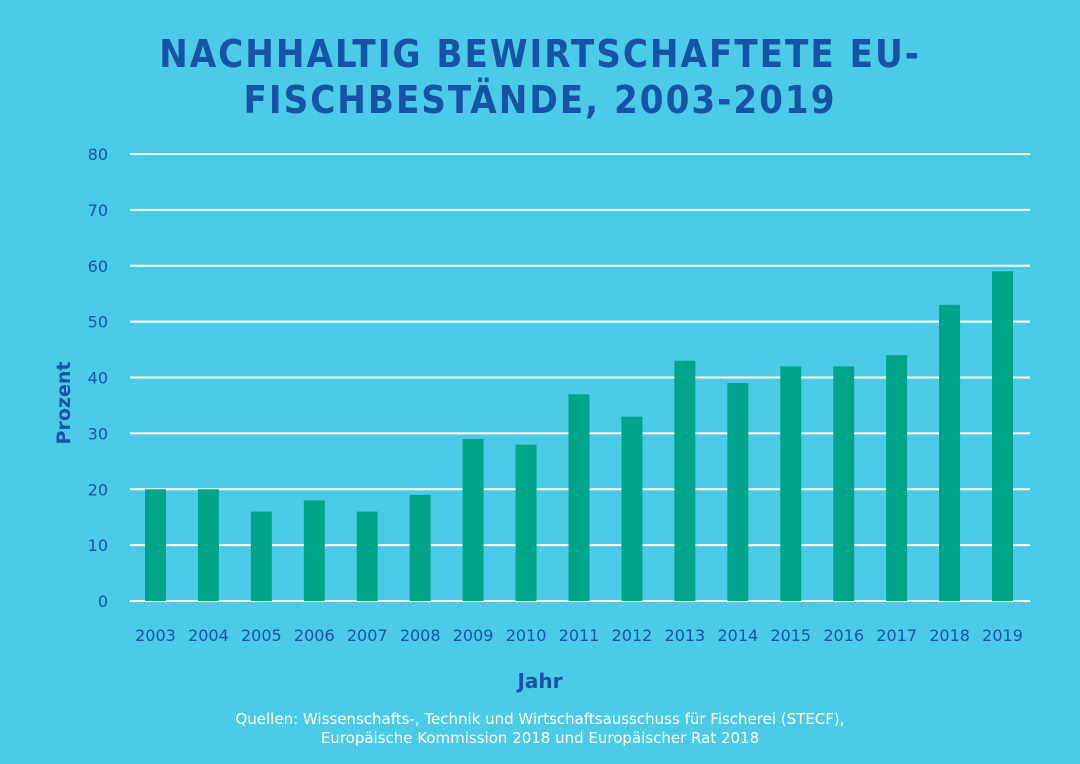  Describe the element at coordinates (790, 635) in the screenshot. I see `x-tick-label: 2015` at that location.